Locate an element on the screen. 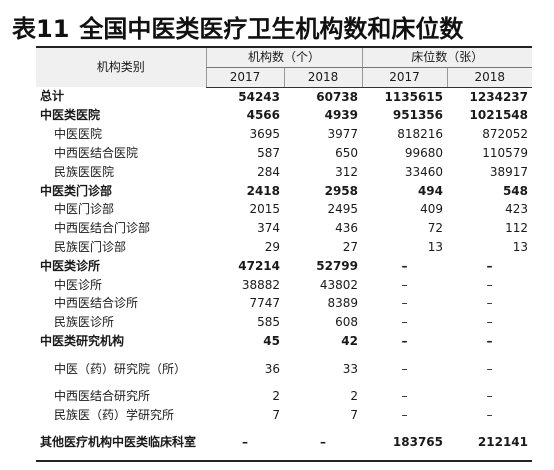 The image size is (554, 470). cell-value: 2 is located at coordinates (354, 395).